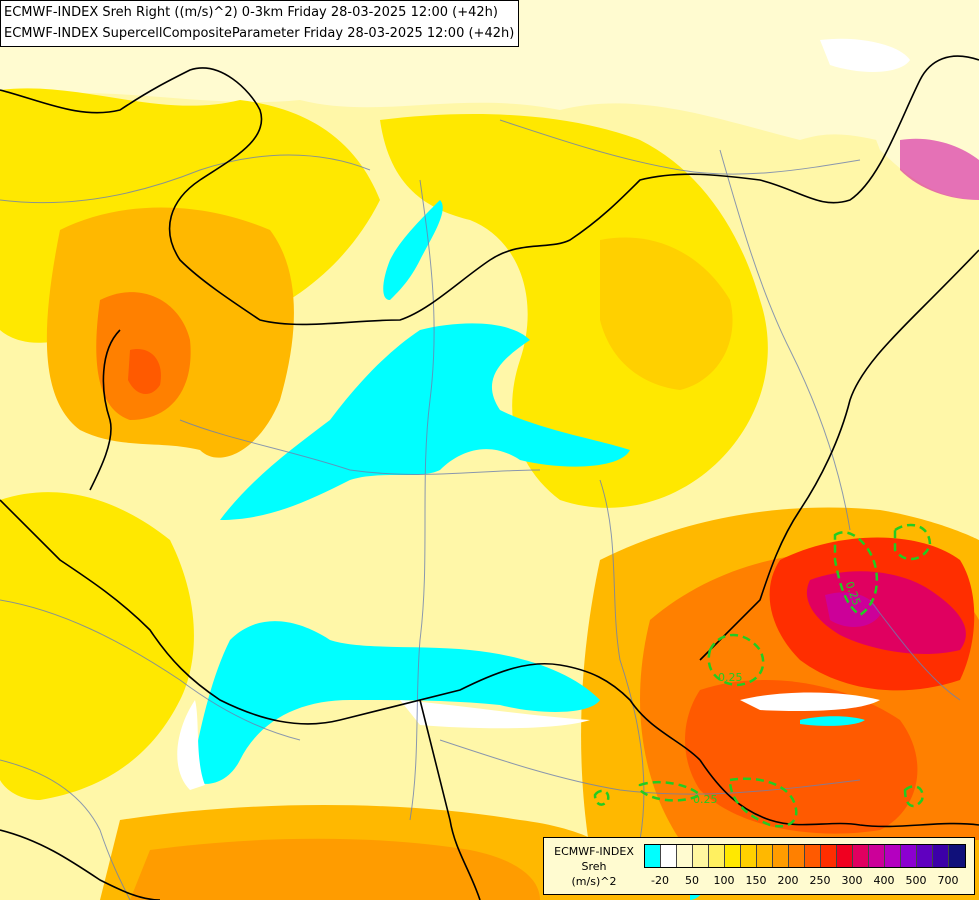 The height and width of the screenshot is (900, 979). I want to click on scp-contour-se-small, so click(913, 796).